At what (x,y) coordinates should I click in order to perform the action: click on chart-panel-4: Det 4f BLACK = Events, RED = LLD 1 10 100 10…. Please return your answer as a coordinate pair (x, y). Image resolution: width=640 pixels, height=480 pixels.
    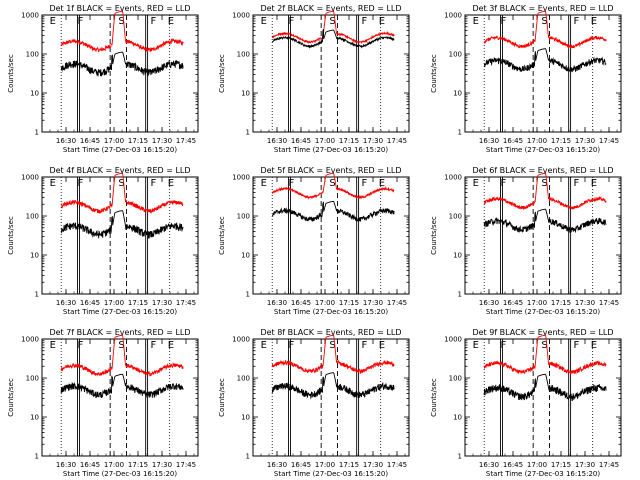
    Looking at the image, I should click on (103, 241).